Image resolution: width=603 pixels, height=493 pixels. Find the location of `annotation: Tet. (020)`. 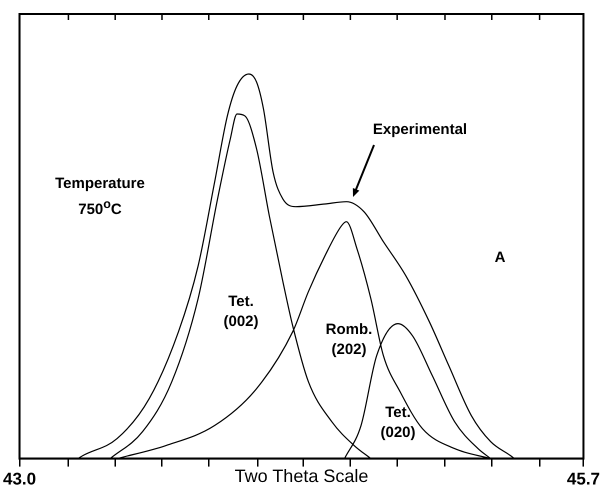

annotation: Tet. (020) is located at coordinates (398, 423).